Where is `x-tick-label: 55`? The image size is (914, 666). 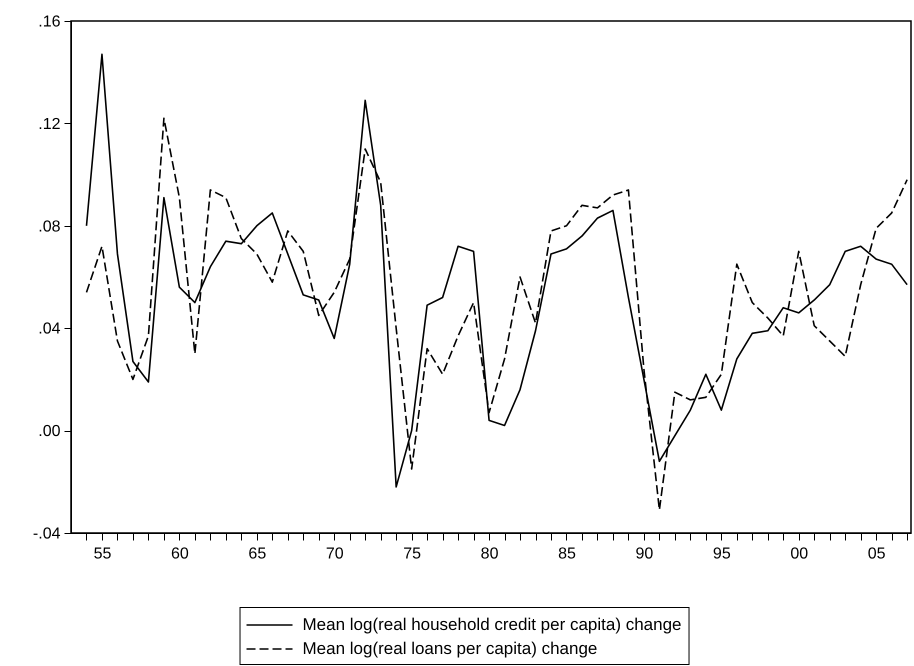 x-tick-label: 55 is located at coordinates (103, 554).